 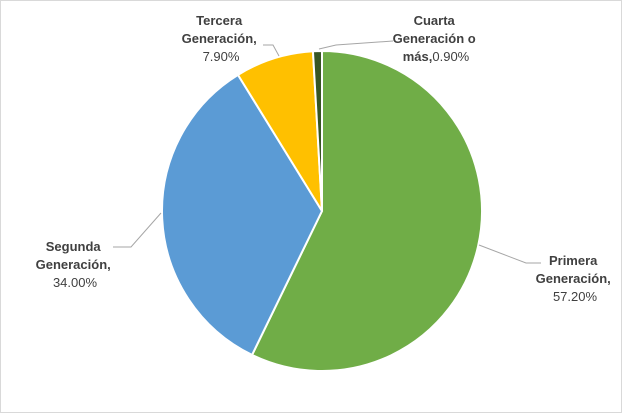 I want to click on label-primera: Primera Generación, 57.20%, so click(x=575, y=278).